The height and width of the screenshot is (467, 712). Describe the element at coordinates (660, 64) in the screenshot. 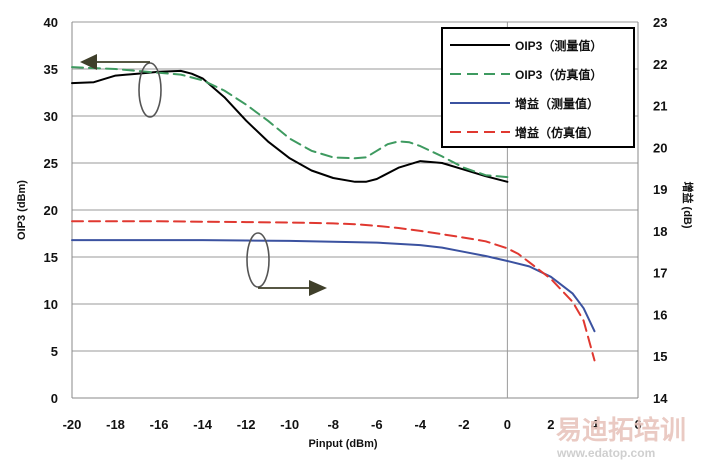

I see `y-right-tick-label: 22` at that location.